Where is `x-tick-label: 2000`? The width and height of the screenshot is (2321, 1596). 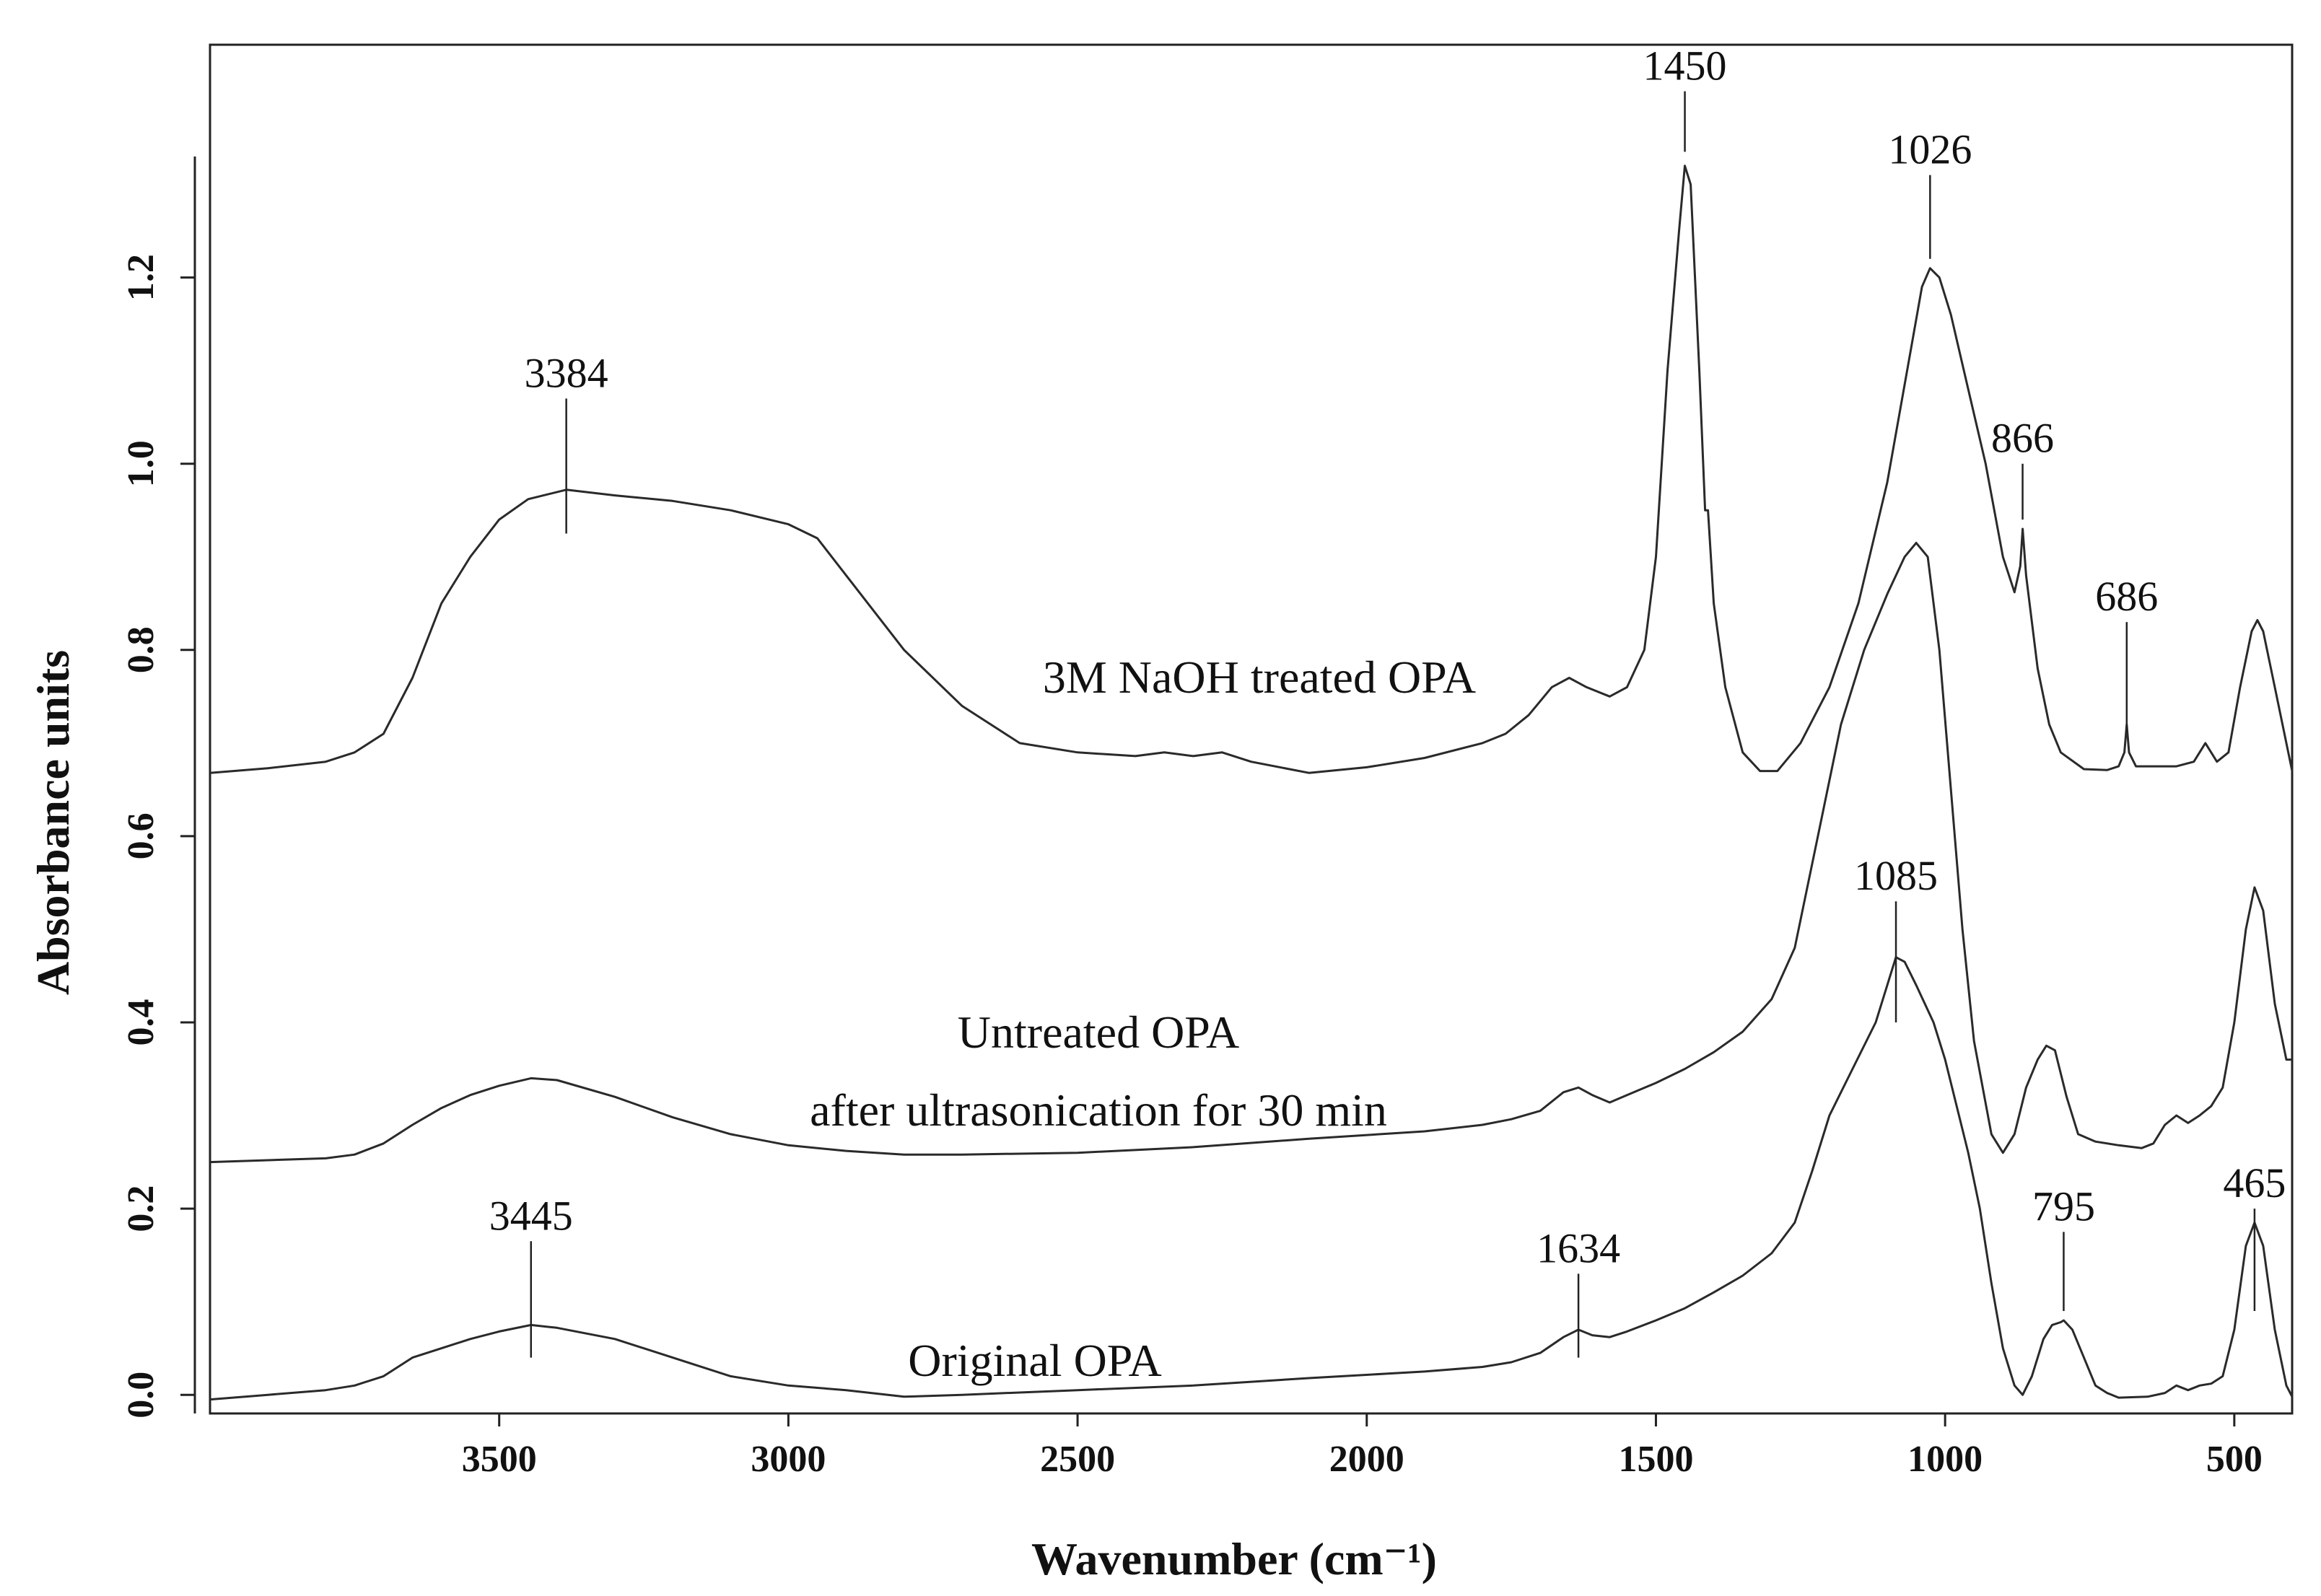 x-tick-label: 2000 is located at coordinates (1367, 1459).